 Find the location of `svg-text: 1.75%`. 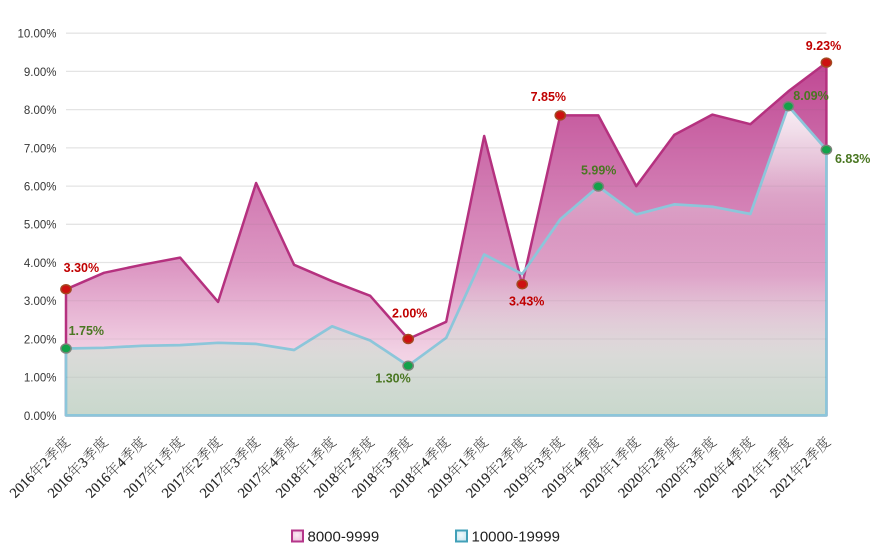

svg-text: 1.75% is located at coordinates (86, 331).